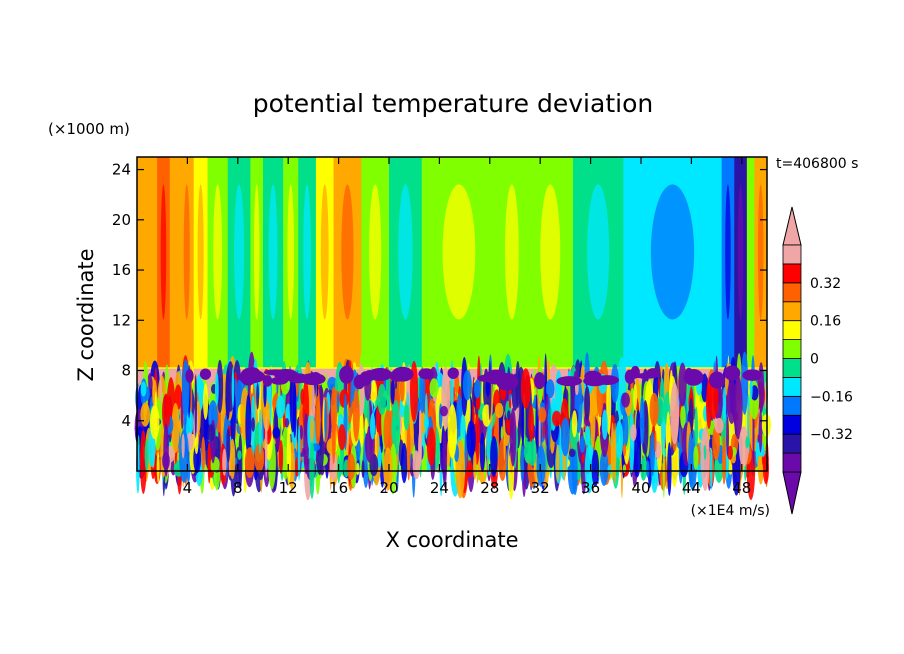  I want to click on x-tick-label: 4, so click(188, 488).